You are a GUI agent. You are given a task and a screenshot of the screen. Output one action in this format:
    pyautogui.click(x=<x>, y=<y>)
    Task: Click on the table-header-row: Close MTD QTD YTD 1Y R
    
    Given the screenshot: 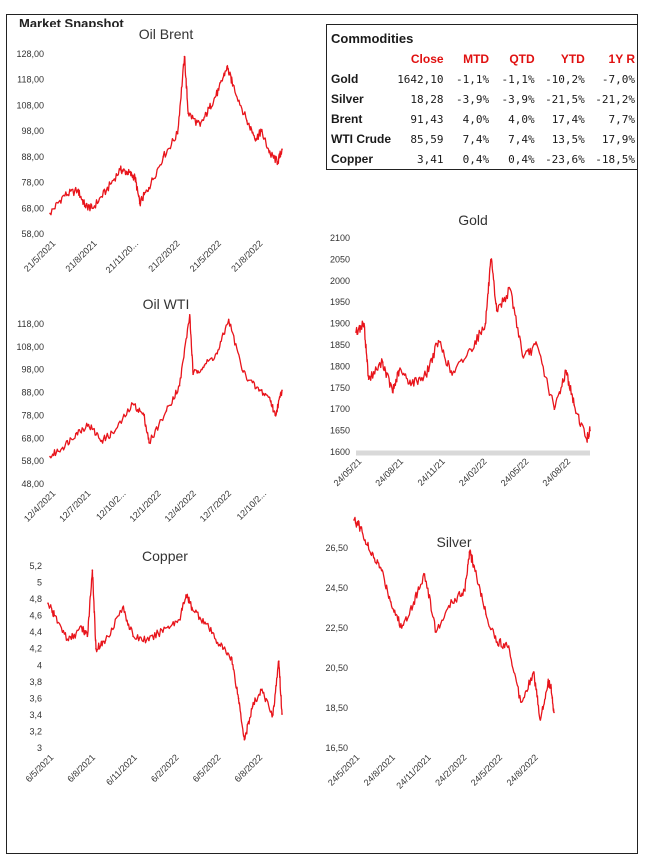 What is the action you would take?
    pyautogui.click(x=483, y=59)
    